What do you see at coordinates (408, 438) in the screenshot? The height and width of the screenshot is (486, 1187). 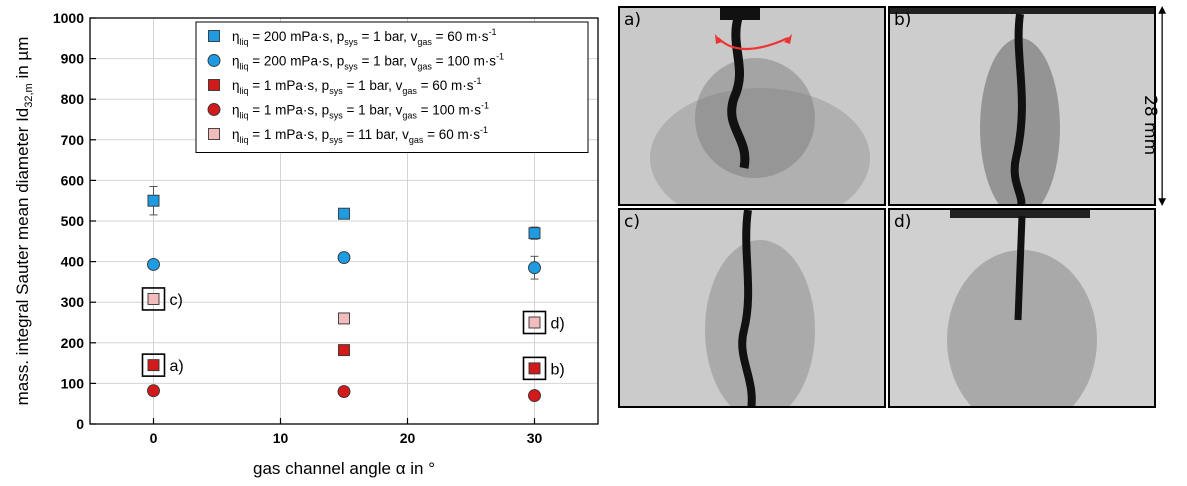 I see `x-tick-label: 20` at bounding box center [408, 438].